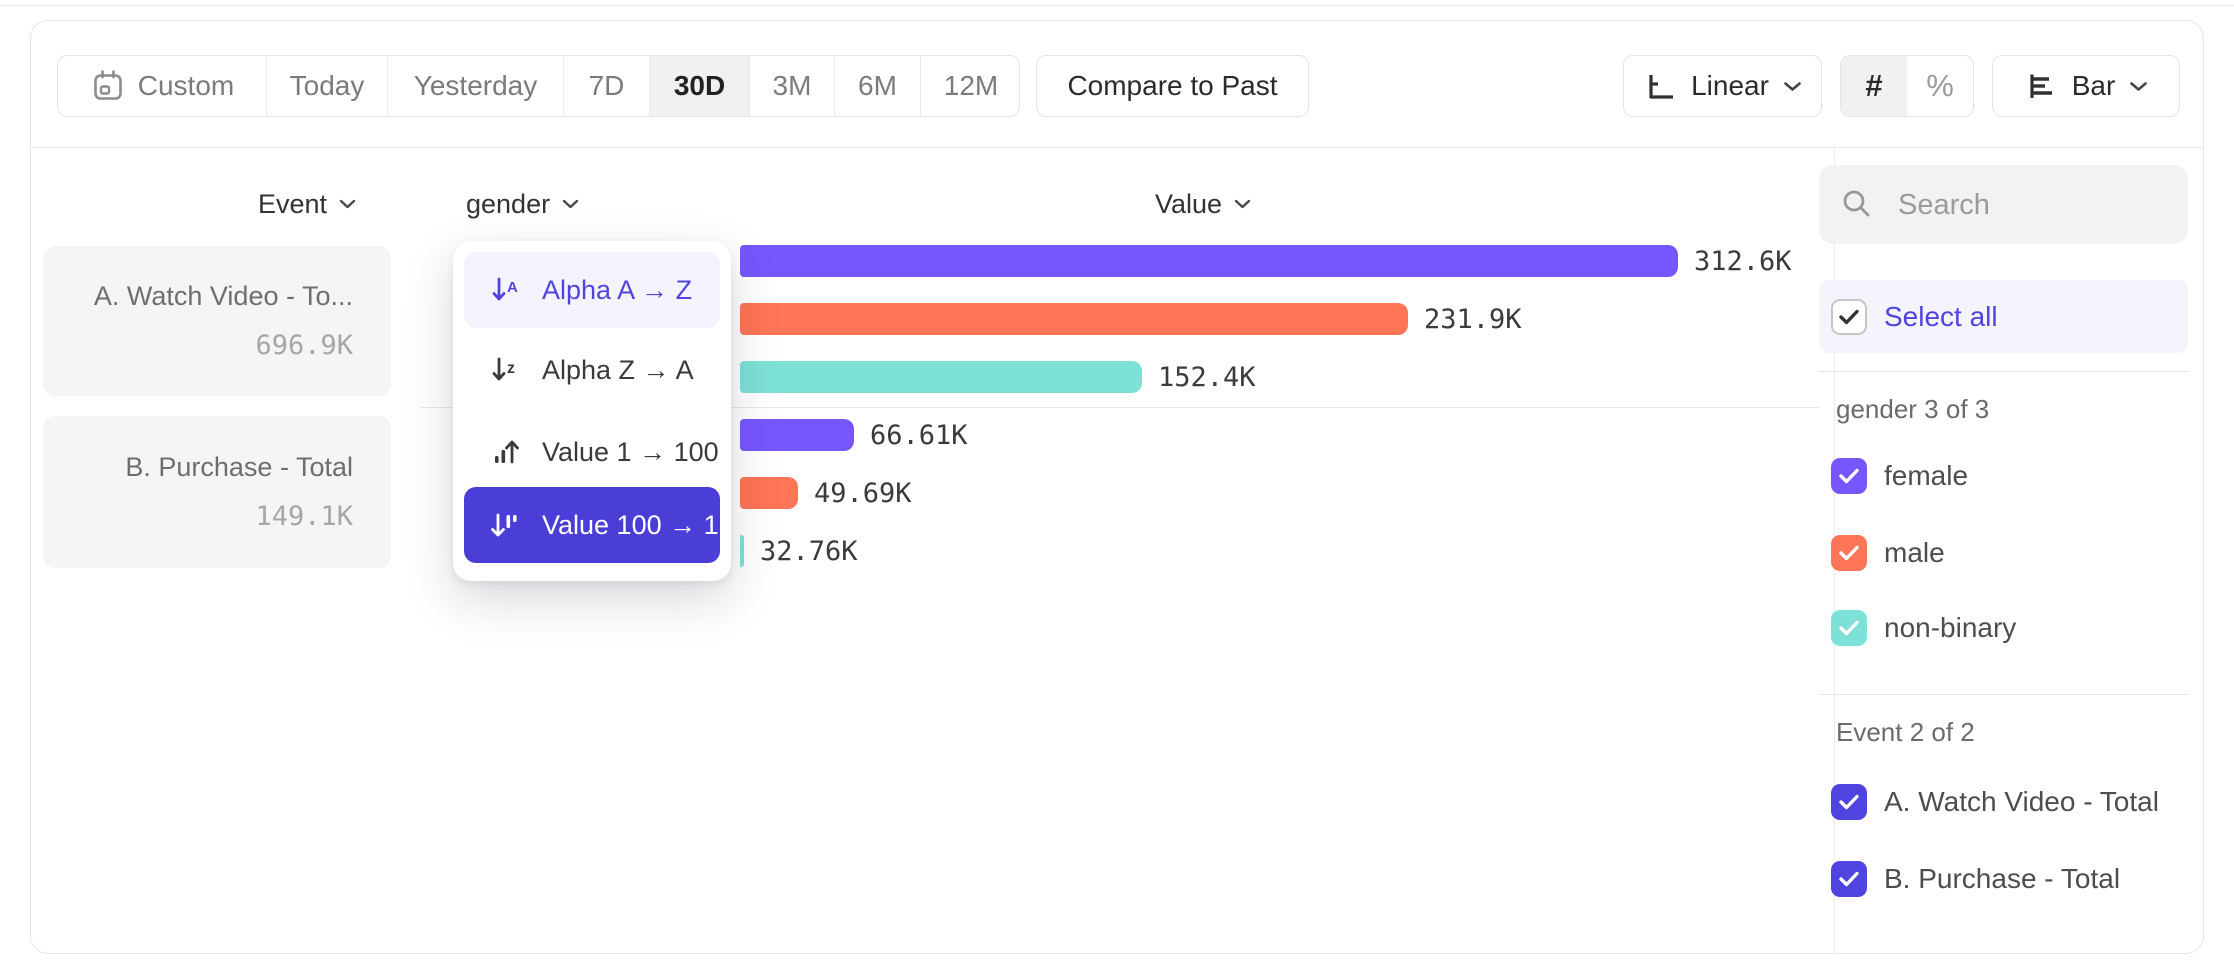 The height and width of the screenshot is (974, 2234). Describe the element at coordinates (1849, 628) in the screenshot. I see `checkbox-non-binary` at that location.